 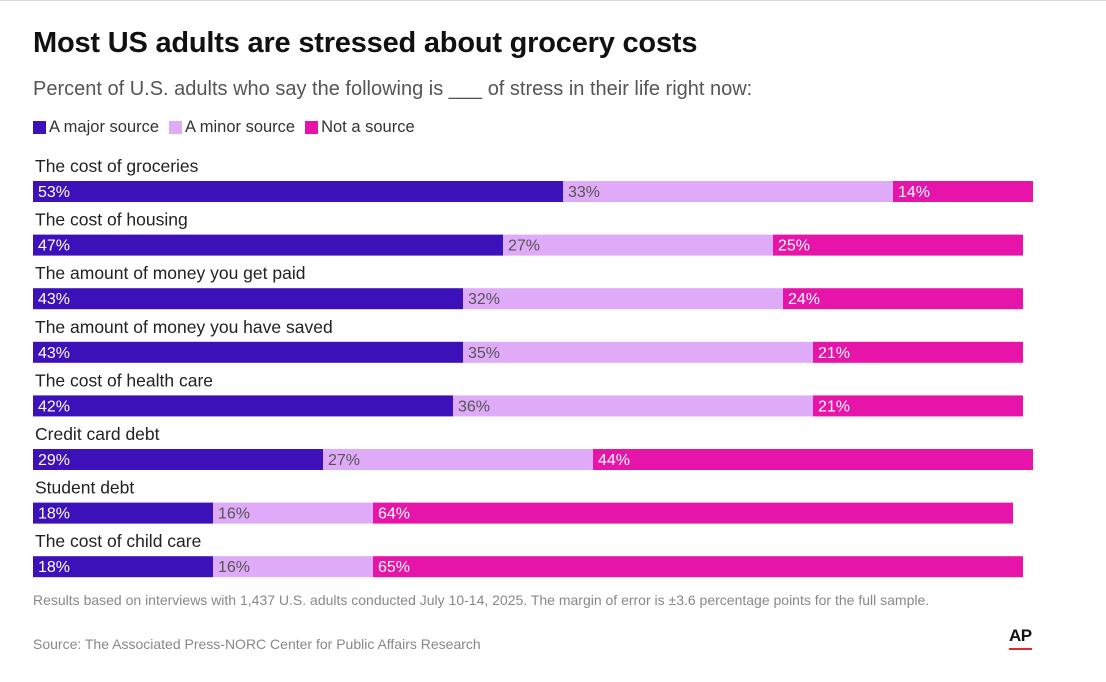 I want to click on data-label-the-cost-of-groceries-not-a-source: 14%, so click(x=914, y=192).